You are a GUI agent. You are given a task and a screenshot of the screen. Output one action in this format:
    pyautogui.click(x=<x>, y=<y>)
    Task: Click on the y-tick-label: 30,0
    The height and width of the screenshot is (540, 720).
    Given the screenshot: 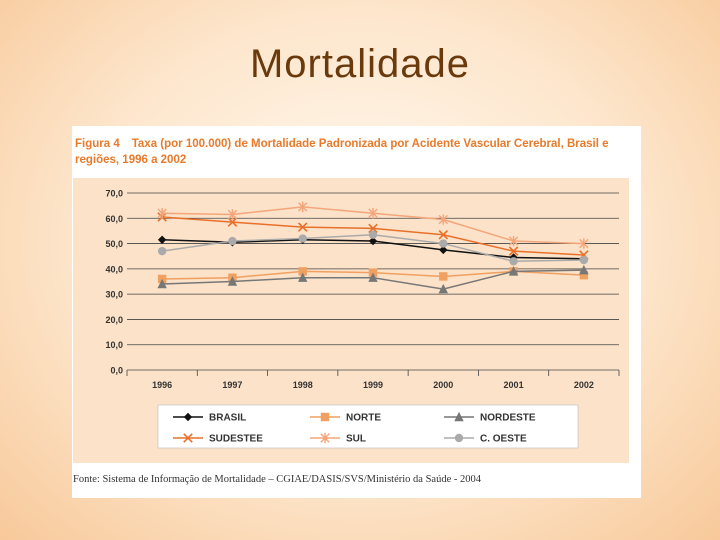 What is the action you would take?
    pyautogui.click(x=114, y=295)
    